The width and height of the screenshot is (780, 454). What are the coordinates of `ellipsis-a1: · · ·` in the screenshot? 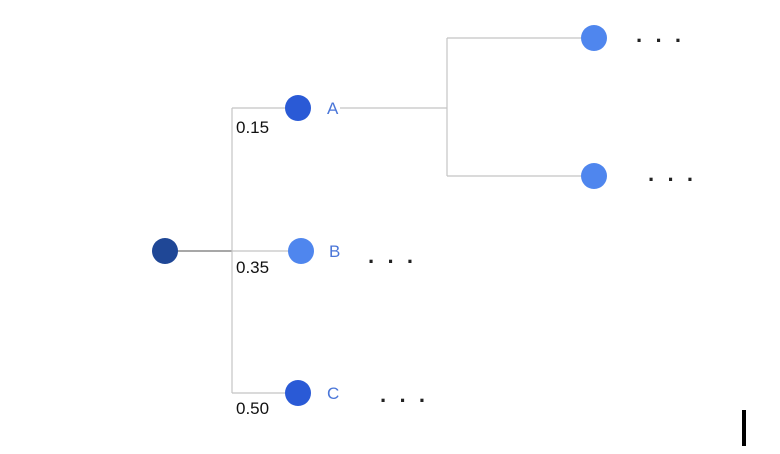 It's located at (660, 40).